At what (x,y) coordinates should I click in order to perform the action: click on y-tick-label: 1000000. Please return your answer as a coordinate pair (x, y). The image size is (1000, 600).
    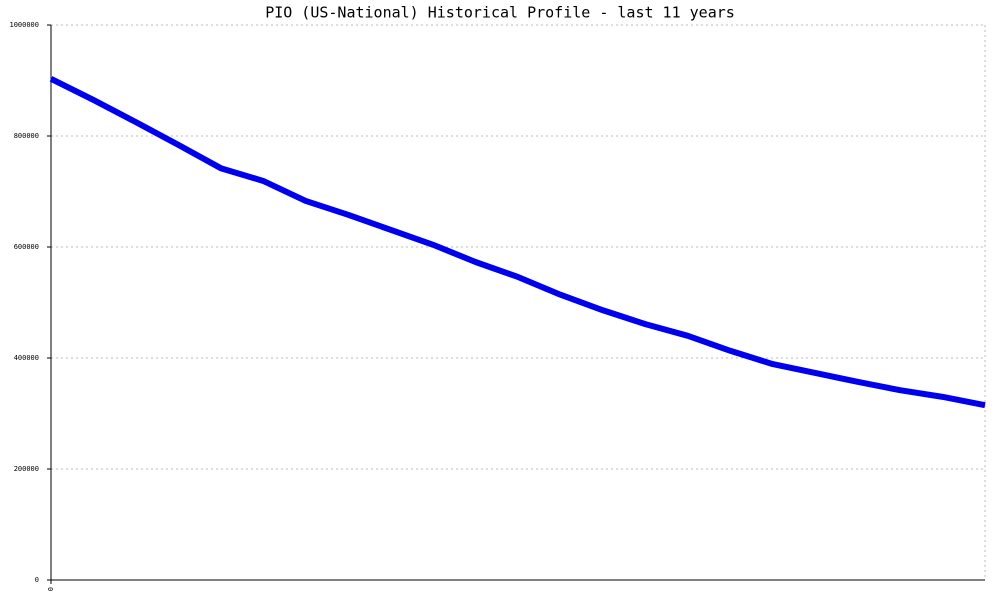
    Looking at the image, I should click on (24, 25).